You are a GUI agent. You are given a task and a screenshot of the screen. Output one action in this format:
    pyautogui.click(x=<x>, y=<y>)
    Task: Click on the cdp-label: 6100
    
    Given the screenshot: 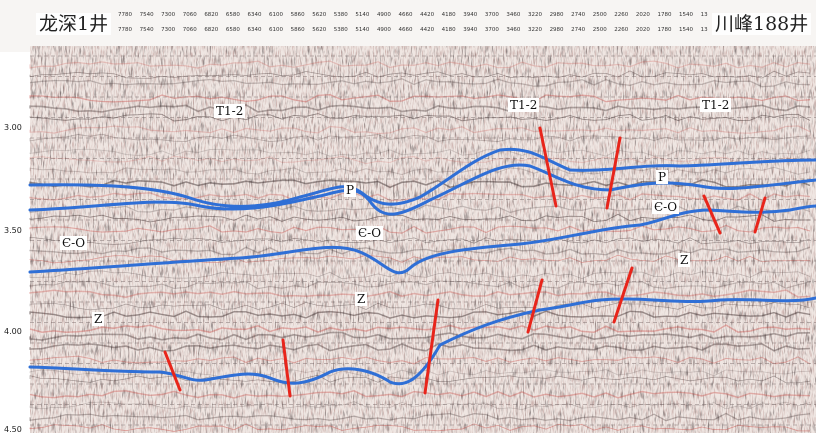 What is the action you would take?
    pyautogui.click(x=276, y=15)
    